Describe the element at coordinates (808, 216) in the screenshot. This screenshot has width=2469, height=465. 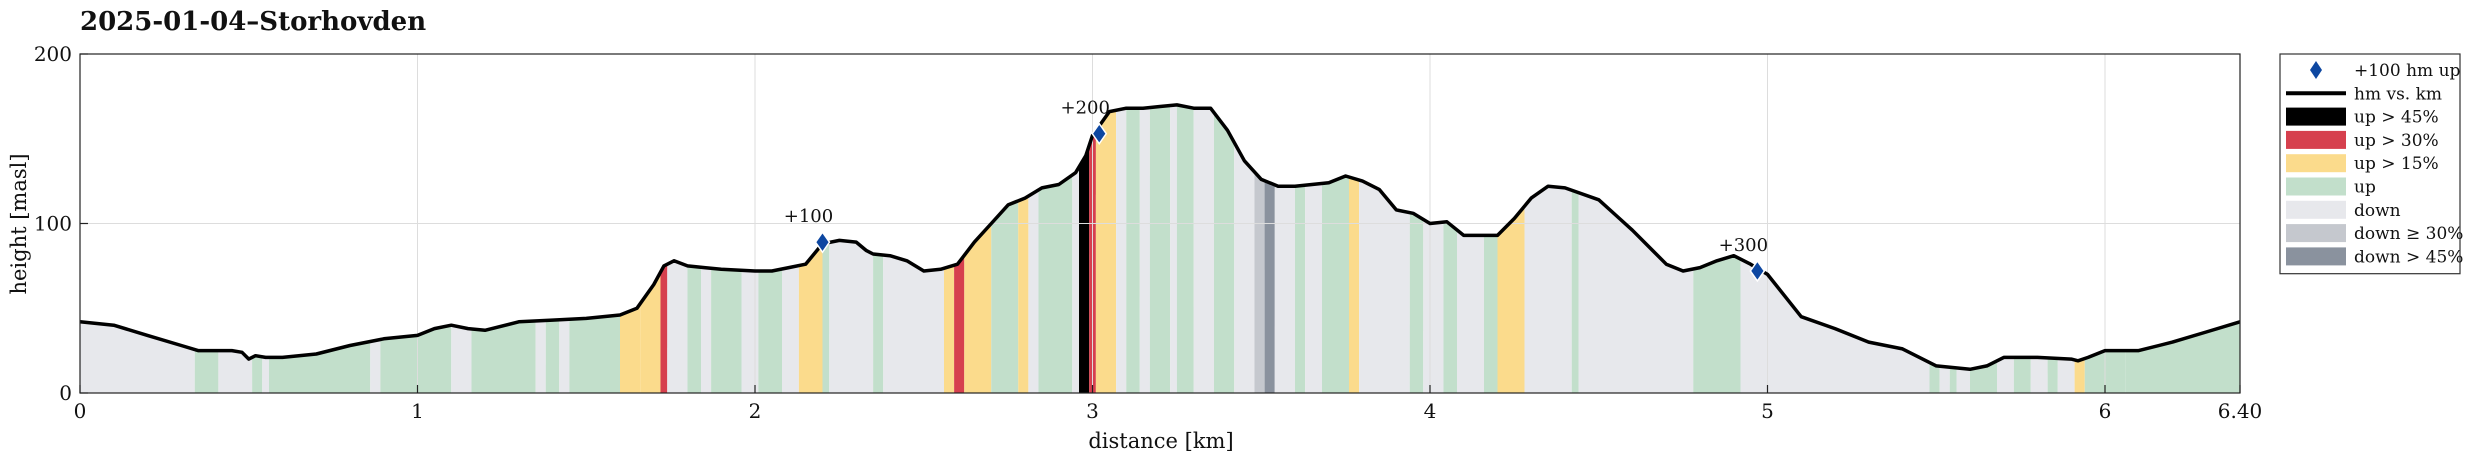
I see `marker-label: +100` at that location.